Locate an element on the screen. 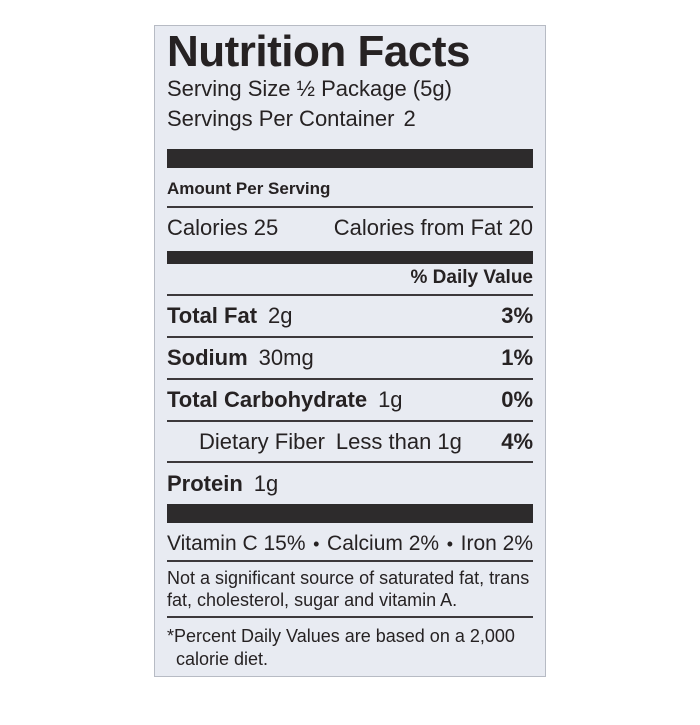 The image size is (700, 725). nutrient-name: Total Fat is located at coordinates (212, 315).